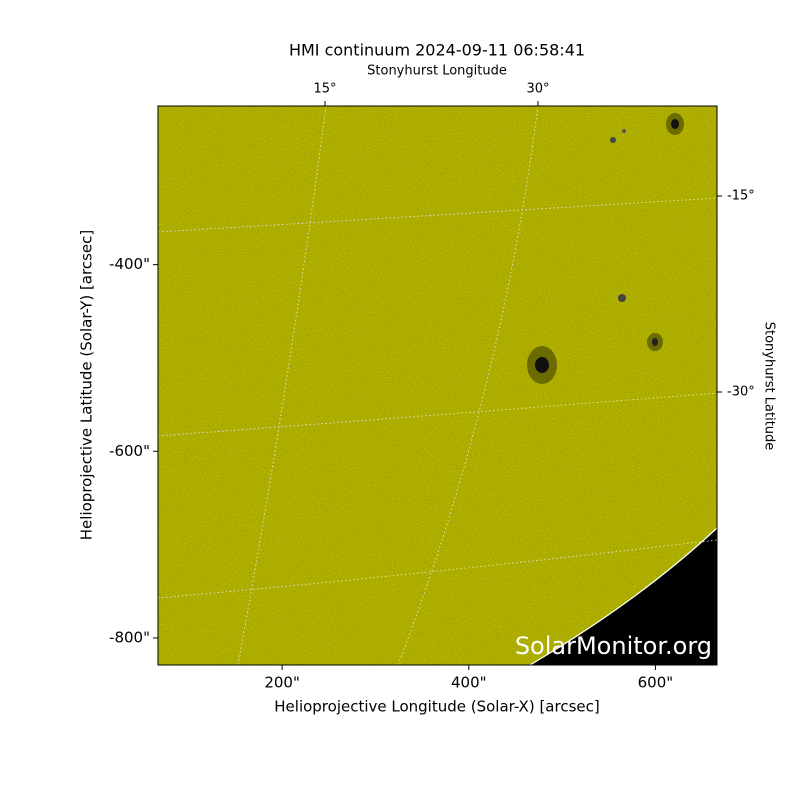 The image size is (800, 804). What do you see at coordinates (623, 596) in the screenshot?
I see `space` at bounding box center [623, 596].